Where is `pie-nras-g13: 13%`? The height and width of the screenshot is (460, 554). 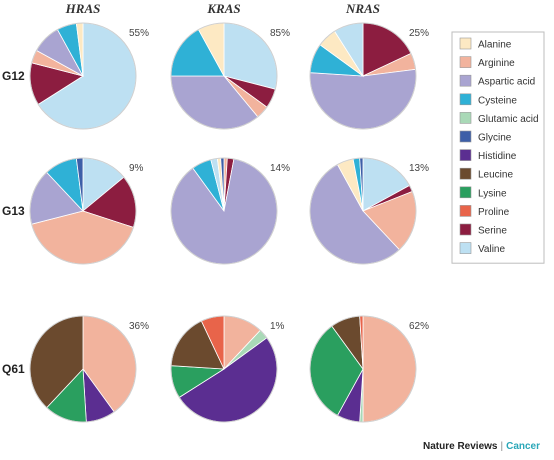
pie-nras-g13: 13% is located at coordinates (369, 211).